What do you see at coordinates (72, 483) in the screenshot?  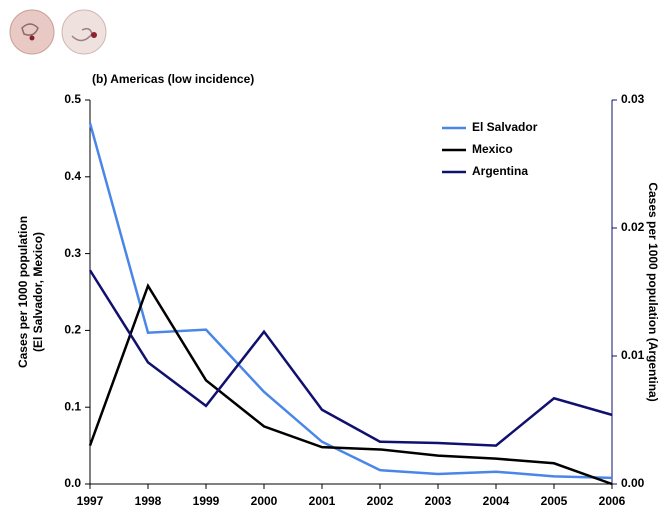 I see `y-tick-label: 0.0` at bounding box center [72, 483].